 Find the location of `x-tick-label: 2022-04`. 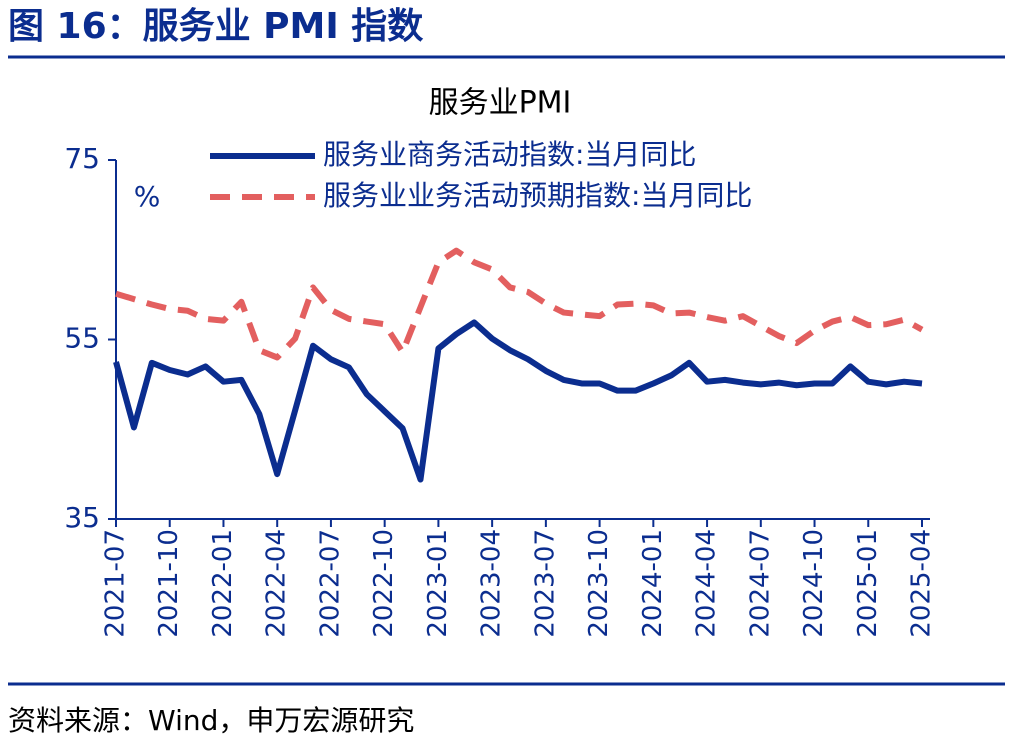

x-tick-label: 2022-04 is located at coordinates (277, 583).